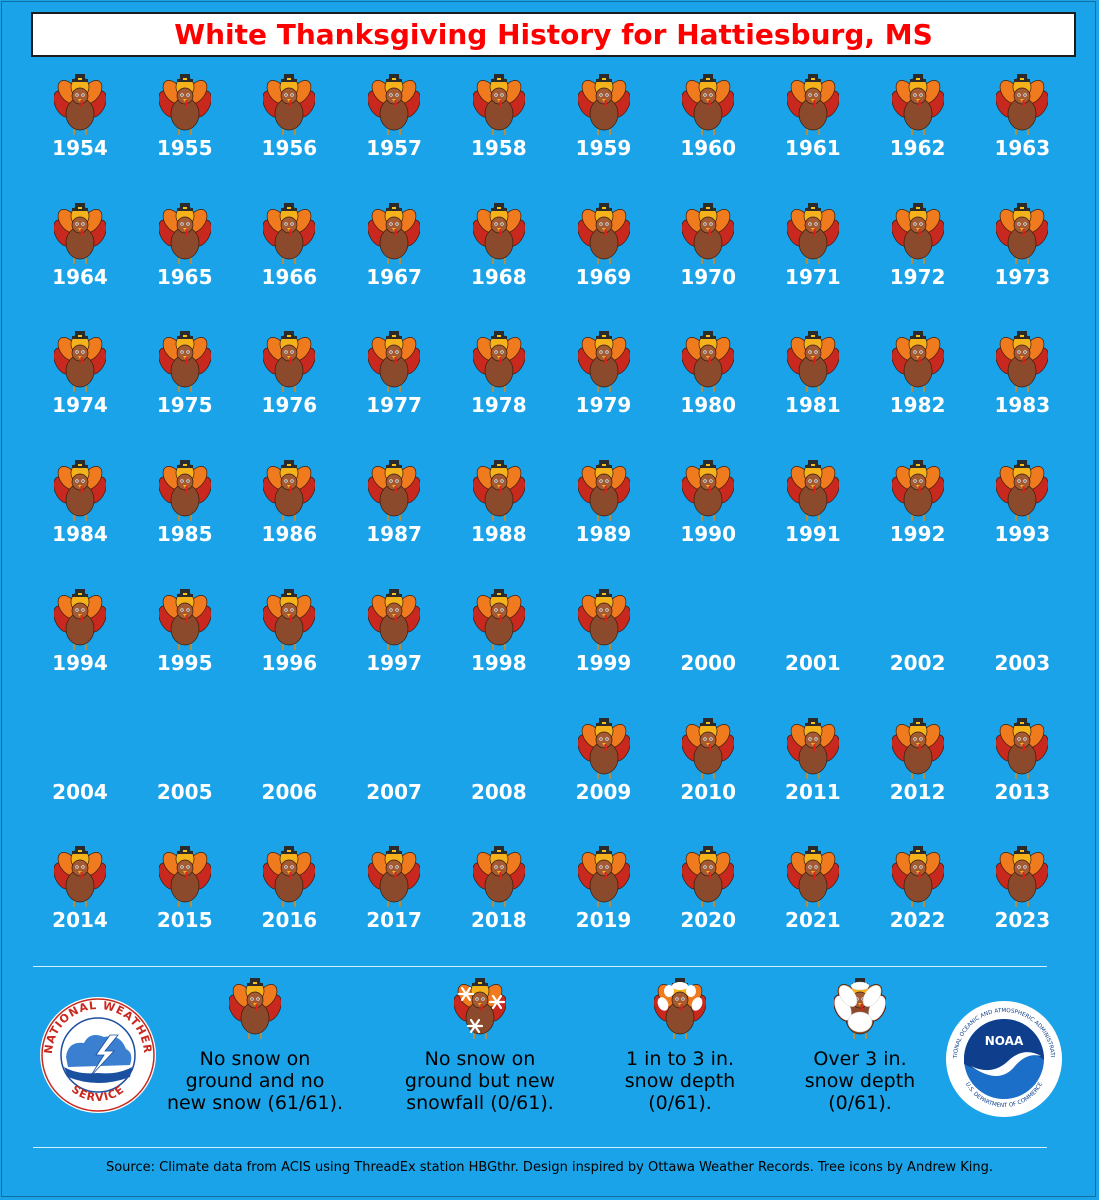 The height and width of the screenshot is (1200, 1099). I want to click on year-label: 1957, so click(394, 148).